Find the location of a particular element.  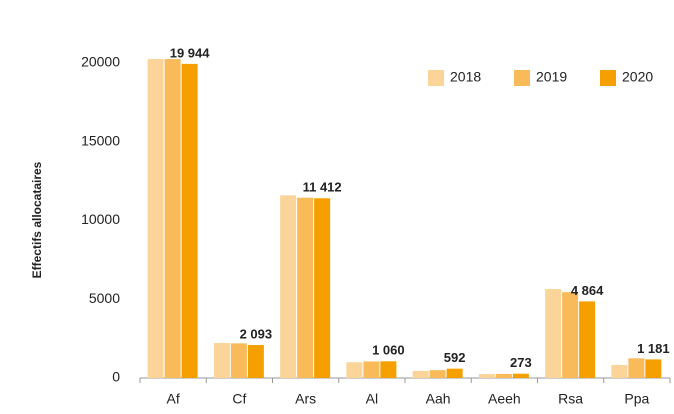

value-label: 273 is located at coordinates (521, 362).